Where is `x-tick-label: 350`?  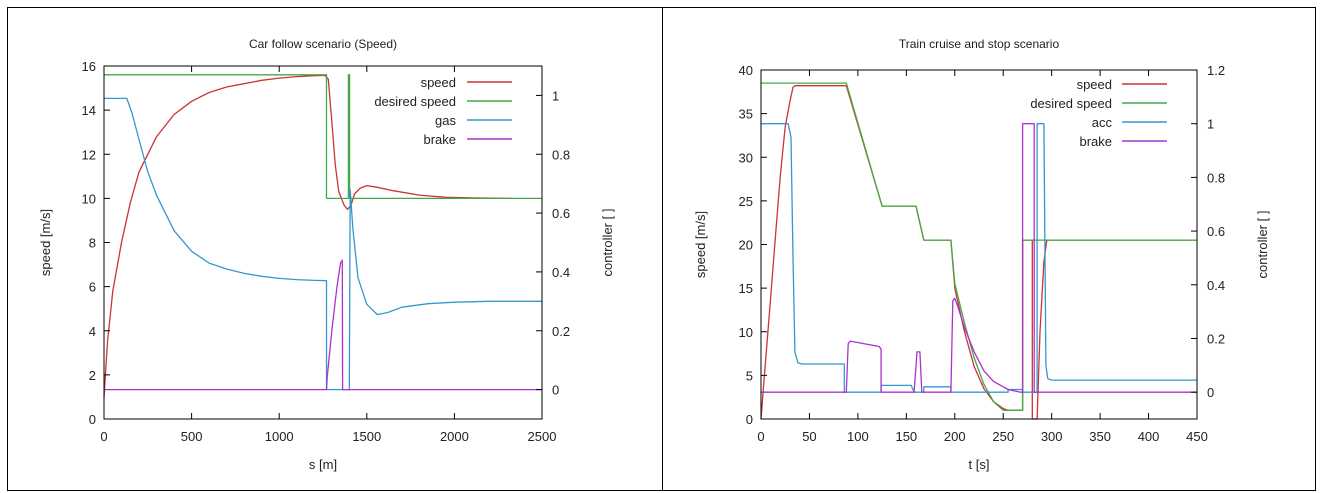
x-tick-label: 350 is located at coordinates (1100, 436).